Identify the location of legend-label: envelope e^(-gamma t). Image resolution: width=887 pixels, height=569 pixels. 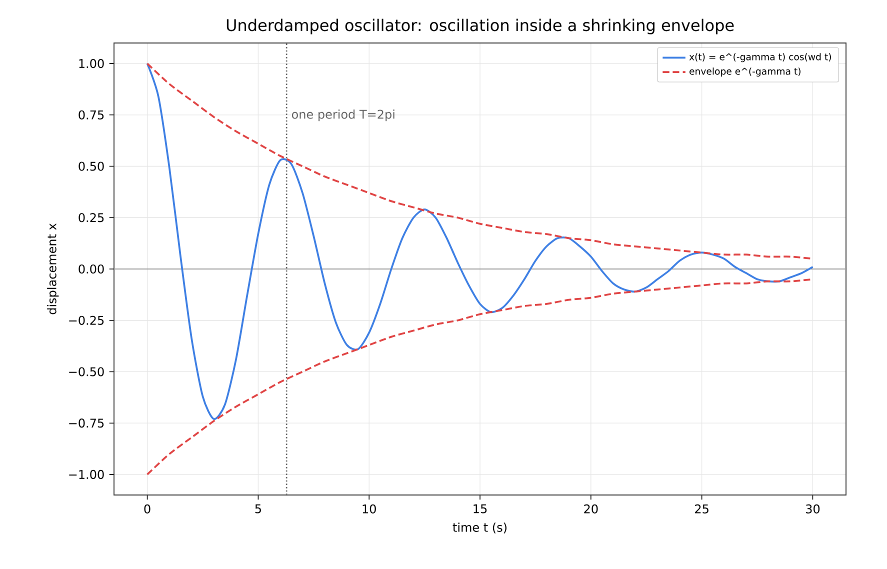
(745, 72).